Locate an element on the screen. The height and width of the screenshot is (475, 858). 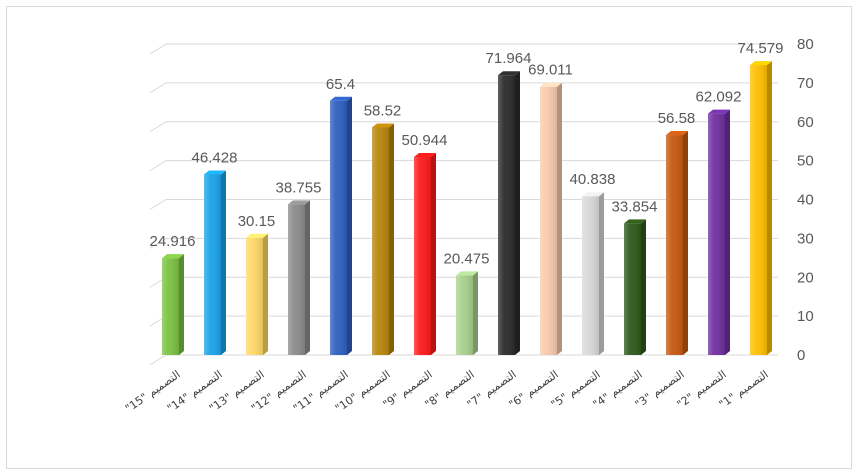
data-label: 58.52 is located at coordinates (383, 111).